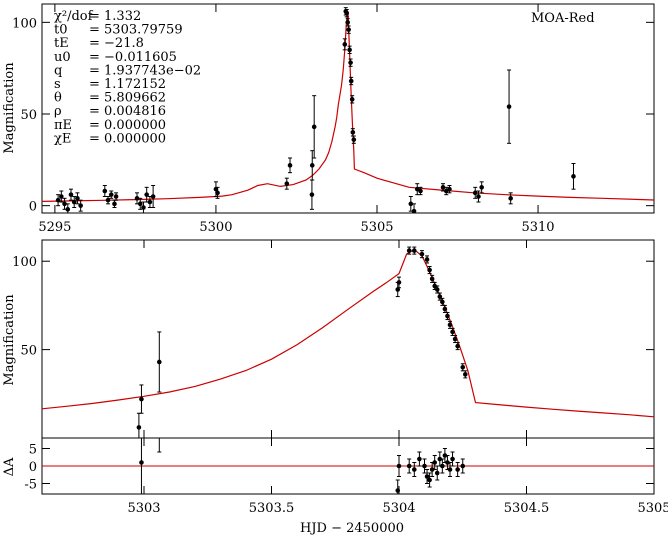  Describe the element at coordinates (116, 43) in the screenshot. I see `param-value: = −21.8` at that location.